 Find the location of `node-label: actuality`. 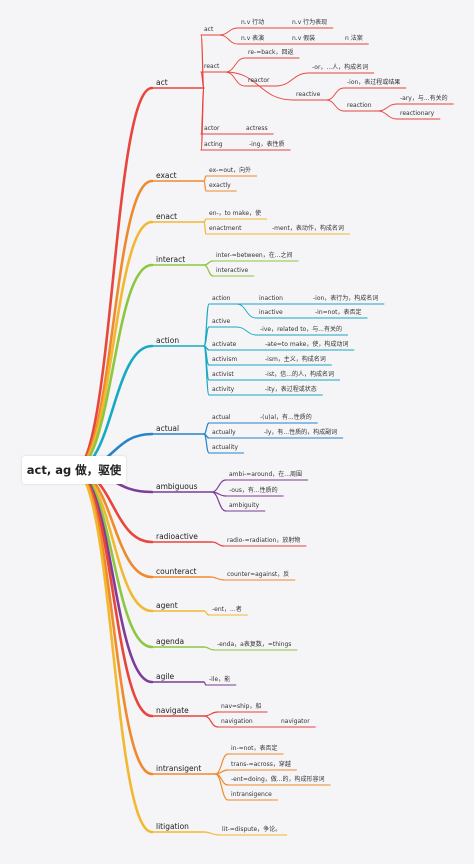

node-label: actuality is located at coordinates (225, 447).